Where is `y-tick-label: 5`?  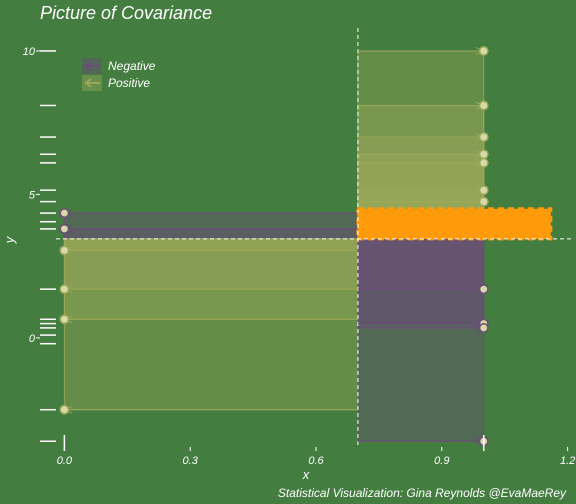
y-tick-label: 5 is located at coordinates (32, 195).